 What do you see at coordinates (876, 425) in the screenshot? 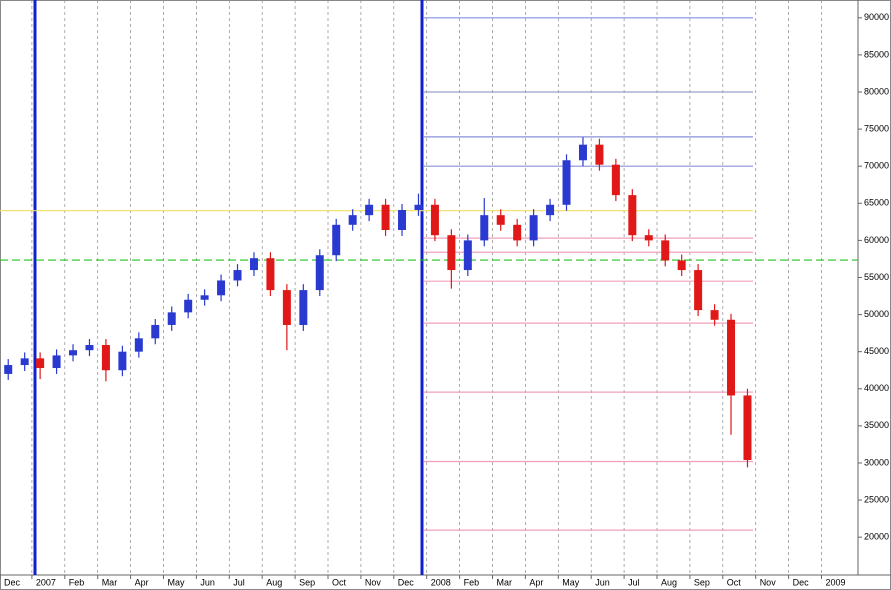
I see `y-tick-label: 35000` at bounding box center [876, 425].